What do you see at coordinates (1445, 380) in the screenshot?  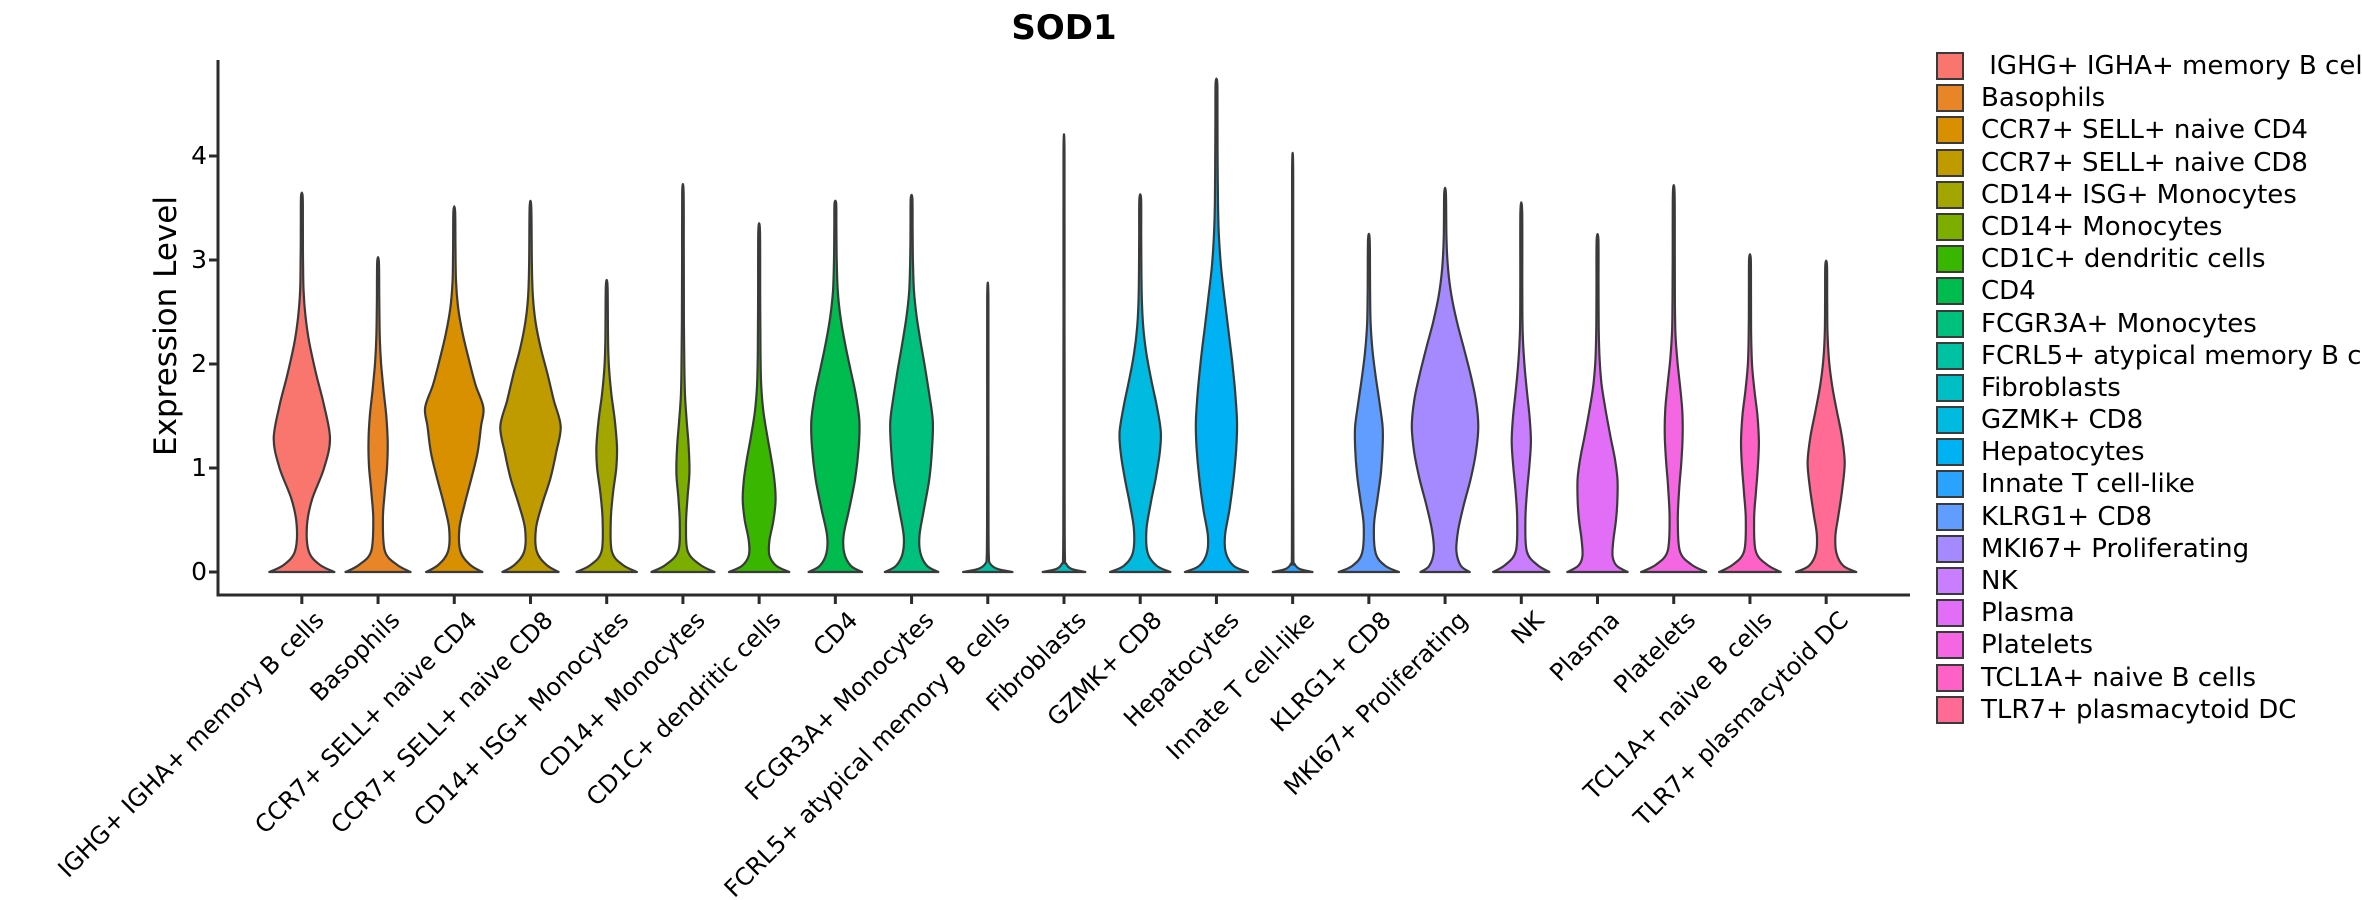 I see `violin-mki67-proliferating` at bounding box center [1445, 380].